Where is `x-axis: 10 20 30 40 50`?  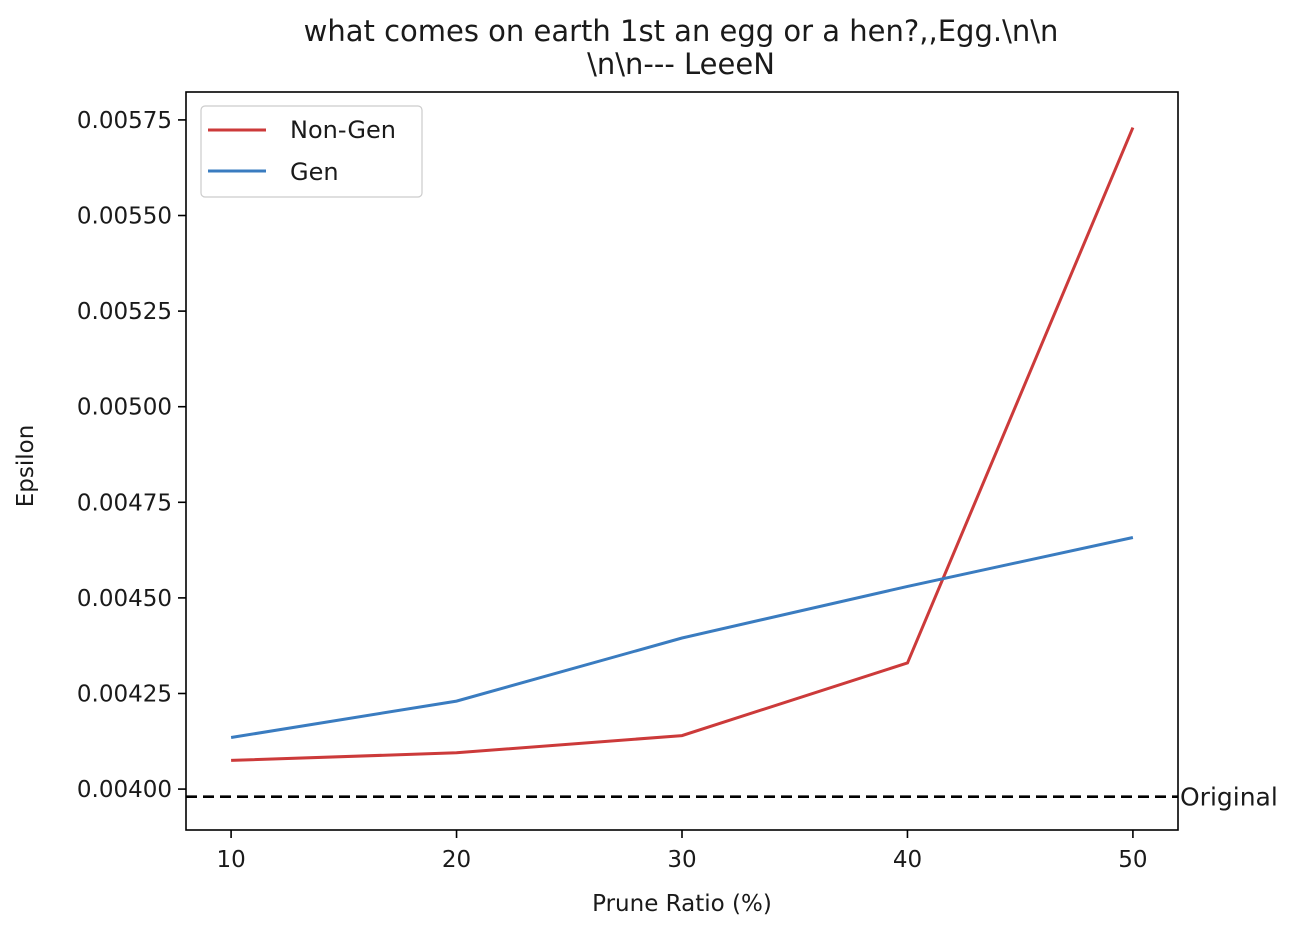
x-axis: 10 20 30 40 50 is located at coordinates (682, 851).